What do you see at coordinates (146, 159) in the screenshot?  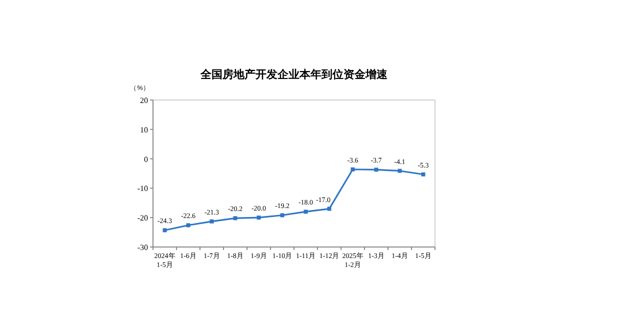 I see `y-tick-label: 0` at bounding box center [146, 159].